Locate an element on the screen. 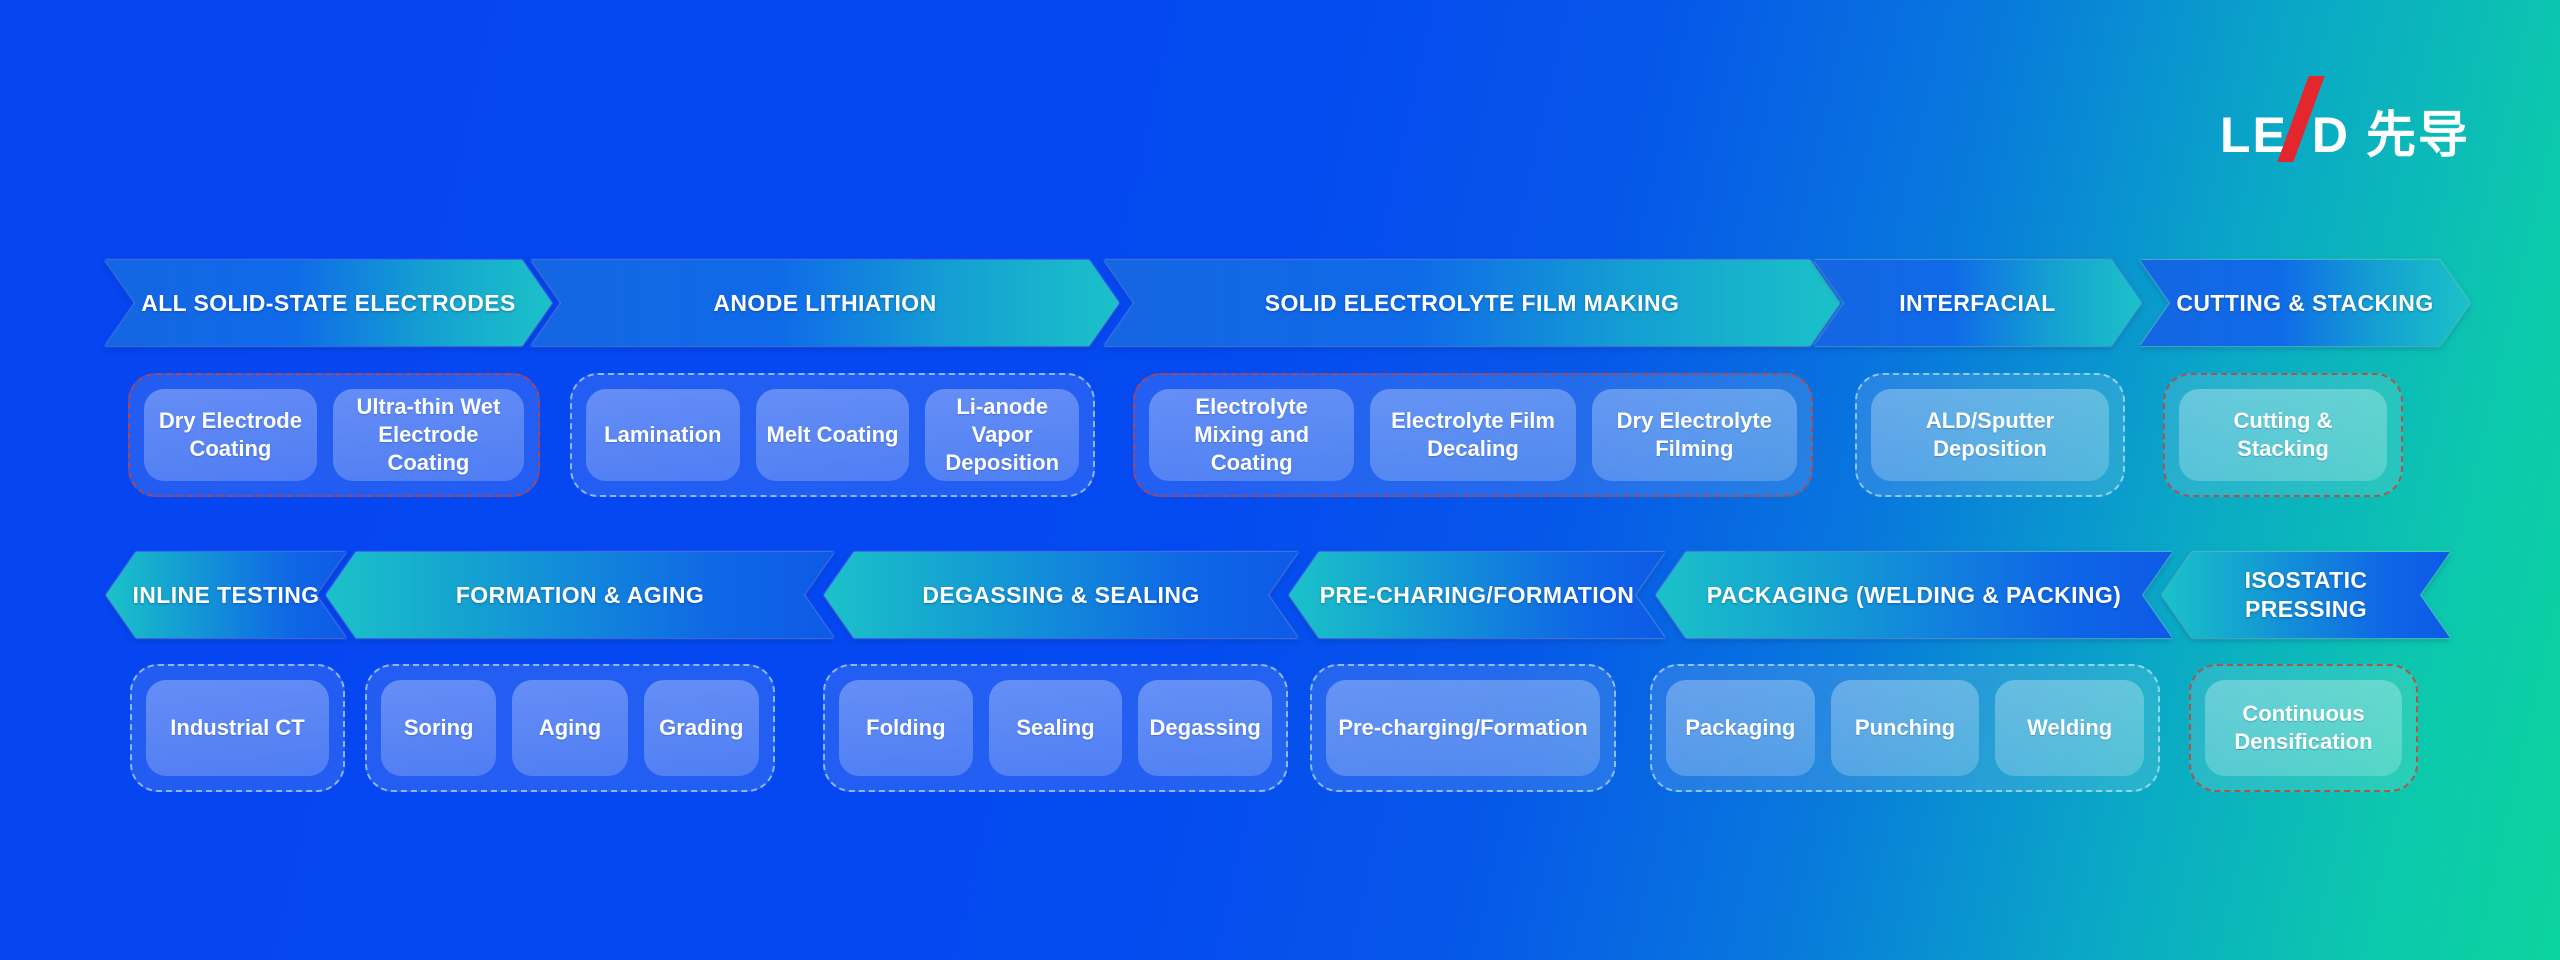 The height and width of the screenshot is (960, 2560). process-chip: Industrial CT is located at coordinates (237, 728).